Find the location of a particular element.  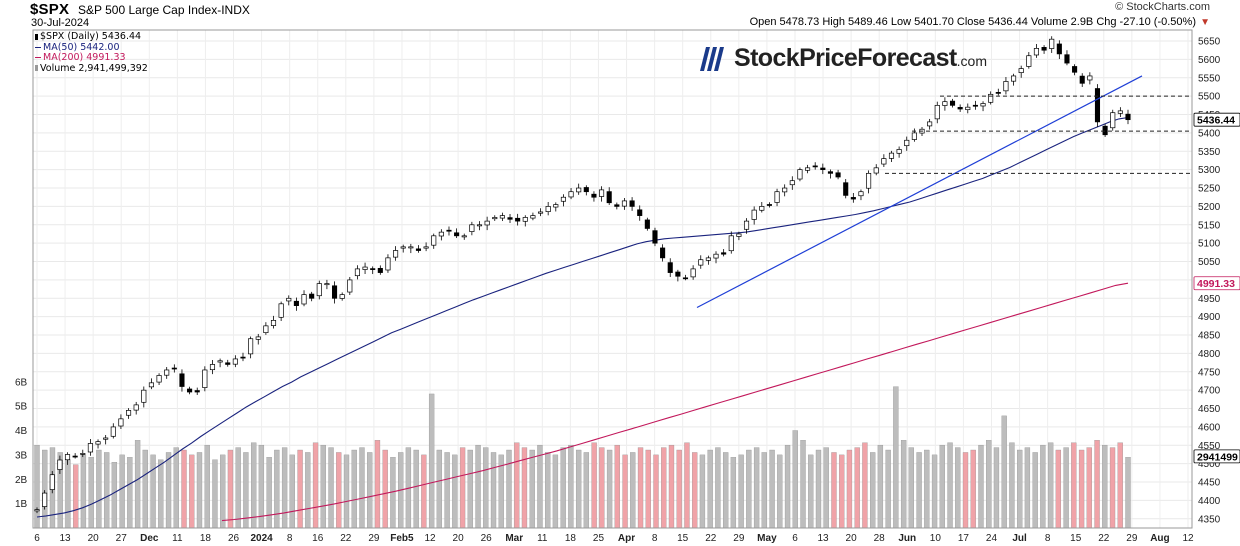

date-tick-label: 24 is located at coordinates (992, 538).